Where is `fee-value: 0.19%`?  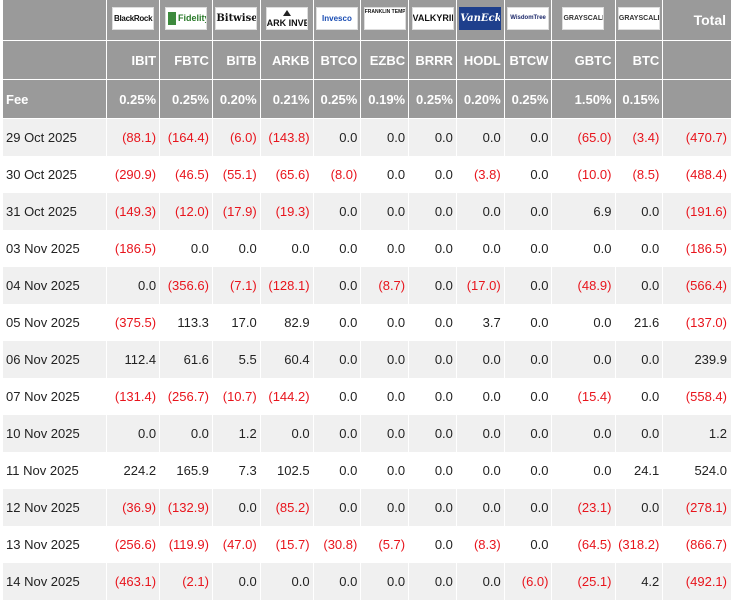 fee-value: 0.19% is located at coordinates (385, 99).